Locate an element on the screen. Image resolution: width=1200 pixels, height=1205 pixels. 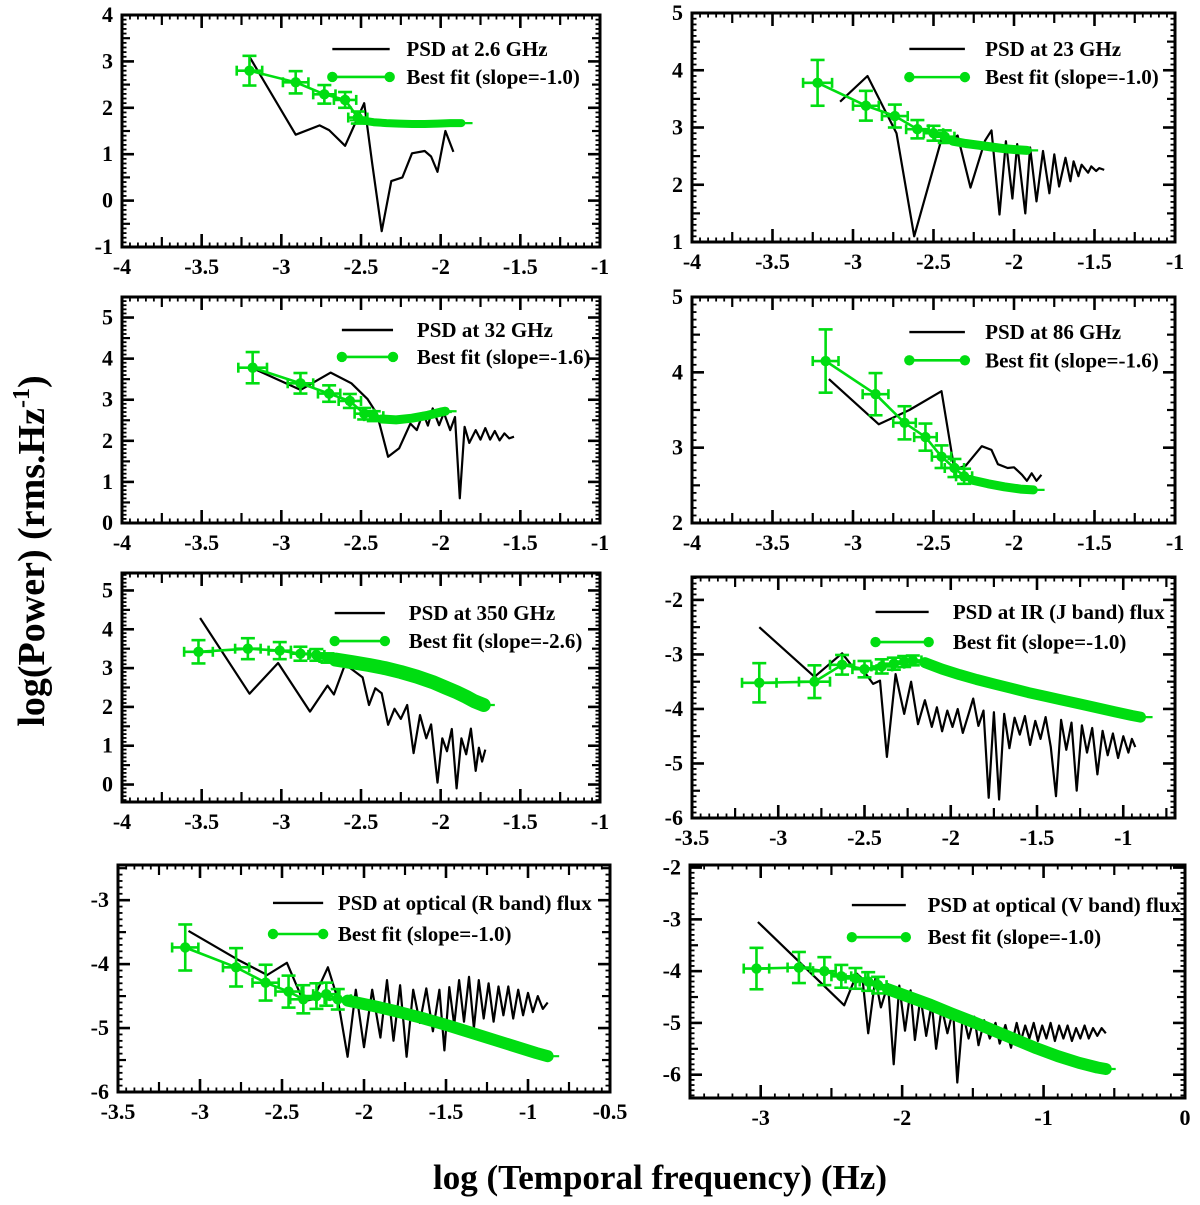
legend: PSD at 23 GHz Best fit (slope=-1.0) is located at coordinates (1031, 63).